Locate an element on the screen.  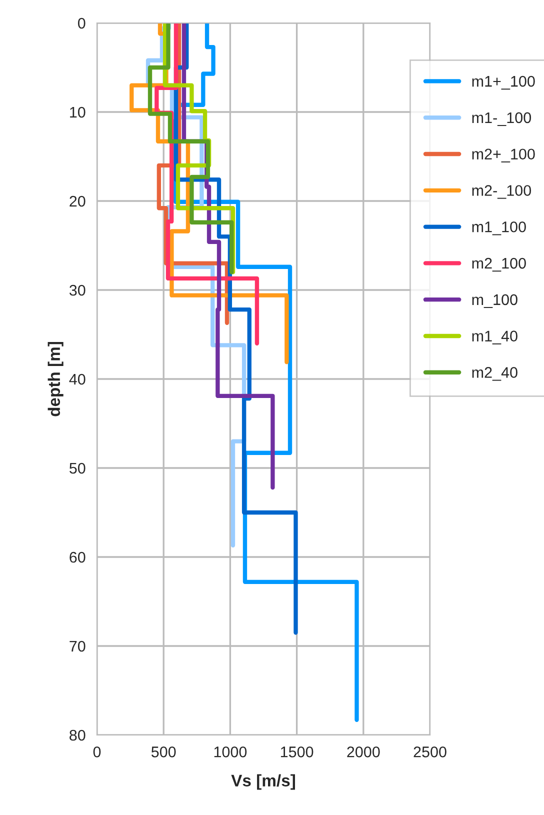
legend-label: m_100 is located at coordinates (495, 301).